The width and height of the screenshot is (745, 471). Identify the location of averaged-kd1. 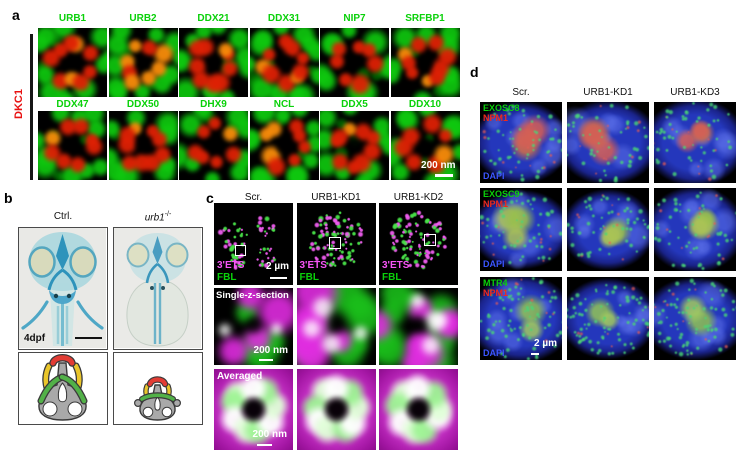
(336, 409).